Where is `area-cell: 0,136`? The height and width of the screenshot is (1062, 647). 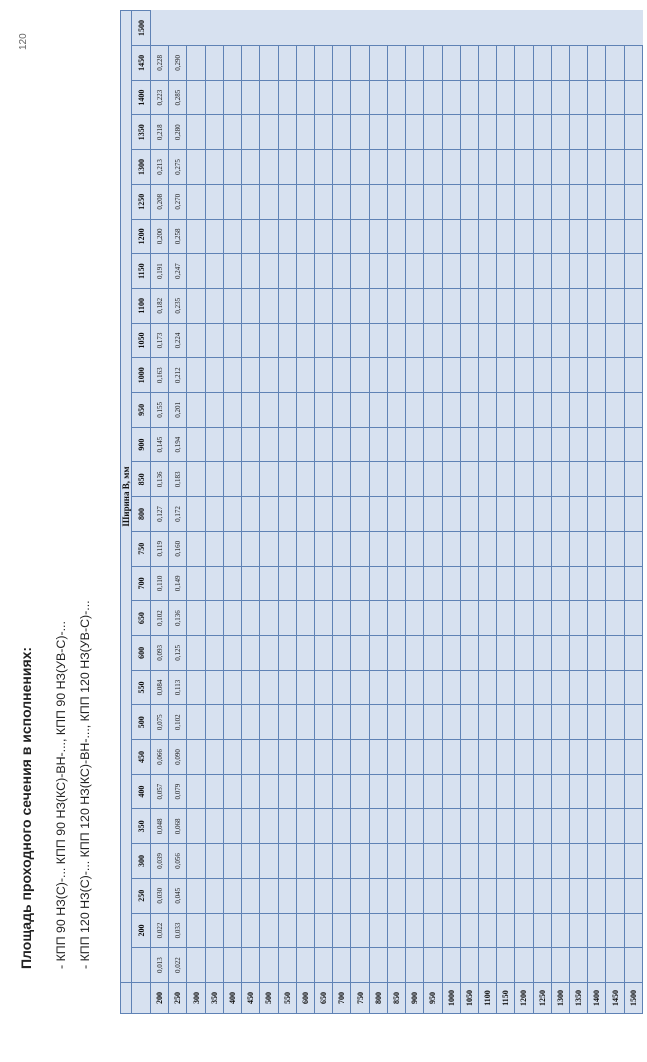
area-cell: 0,136 is located at coordinates (177, 618).